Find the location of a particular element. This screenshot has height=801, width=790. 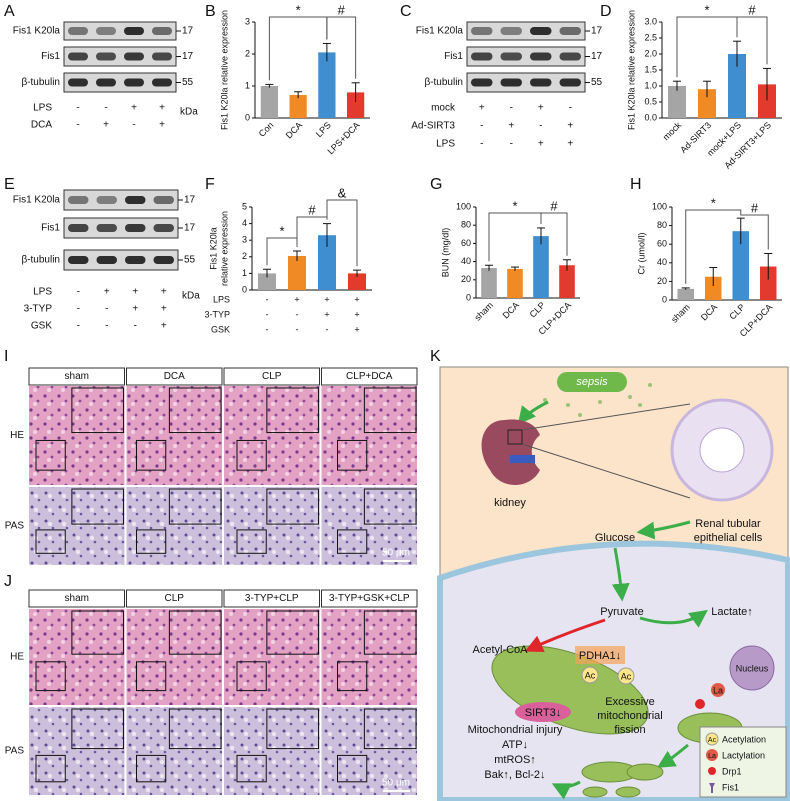

blot-unit: kDa is located at coordinates (191, 296).